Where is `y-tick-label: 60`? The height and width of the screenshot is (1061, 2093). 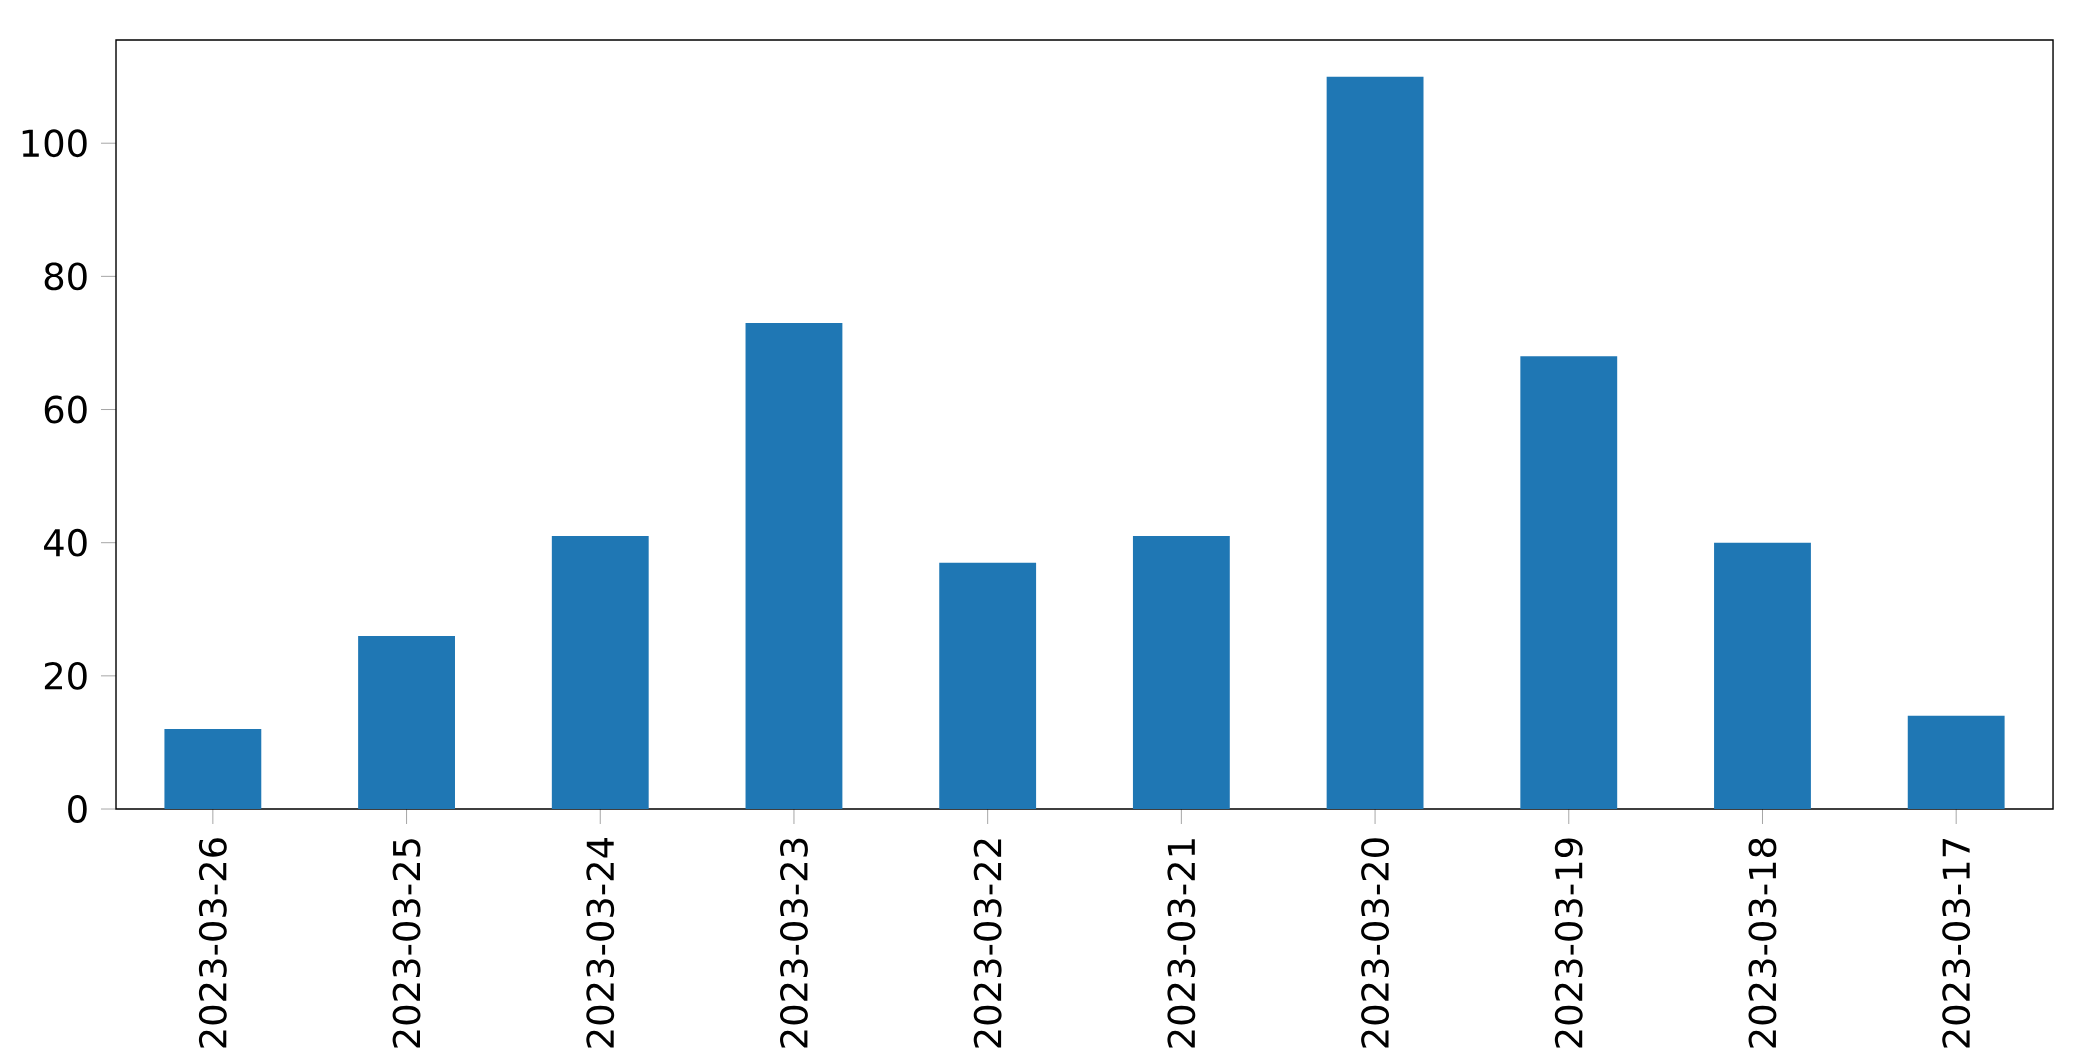
y-tick-label: 60 is located at coordinates (65, 409).